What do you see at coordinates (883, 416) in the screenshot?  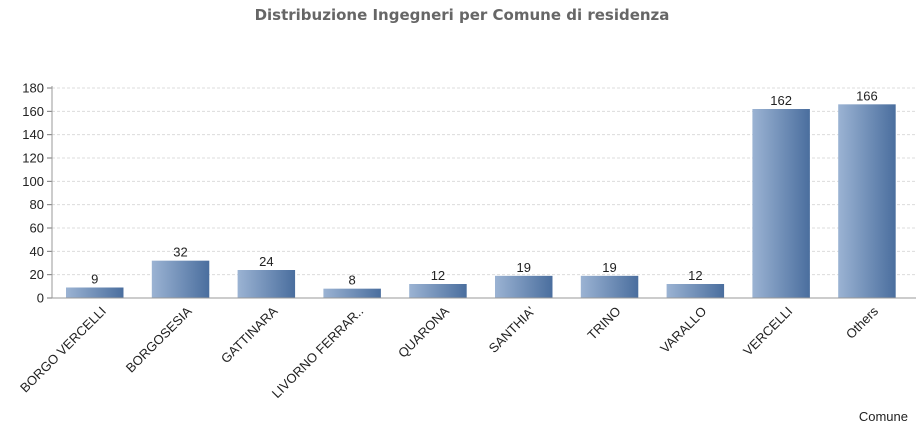 I see `x-axis-title: Comune` at bounding box center [883, 416].